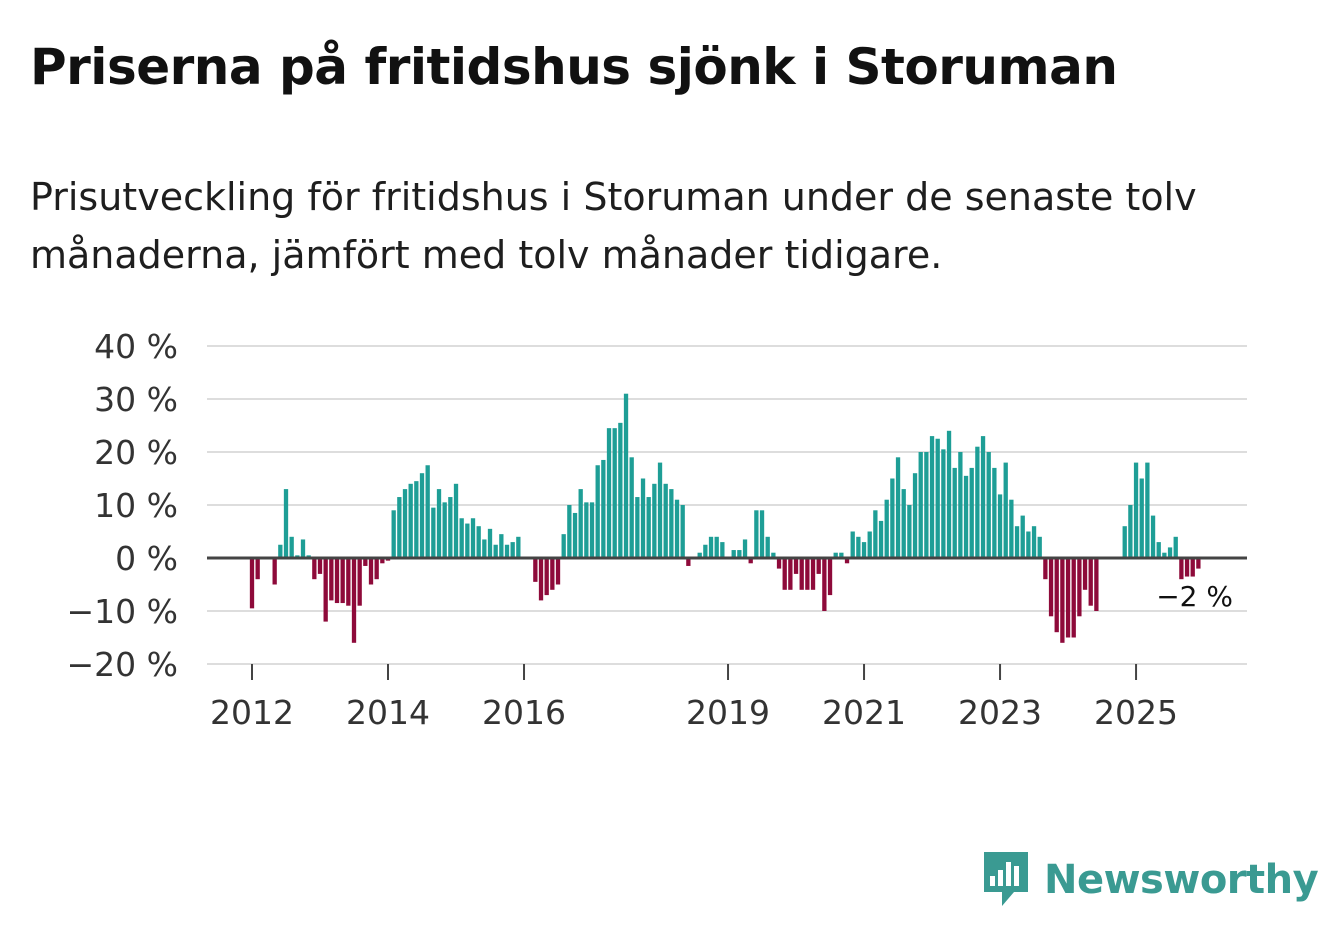  What do you see at coordinates (574, 67) in the screenshot?
I see `chart-title: Priserna på fritidshus sjönk i Storuman` at bounding box center [574, 67].